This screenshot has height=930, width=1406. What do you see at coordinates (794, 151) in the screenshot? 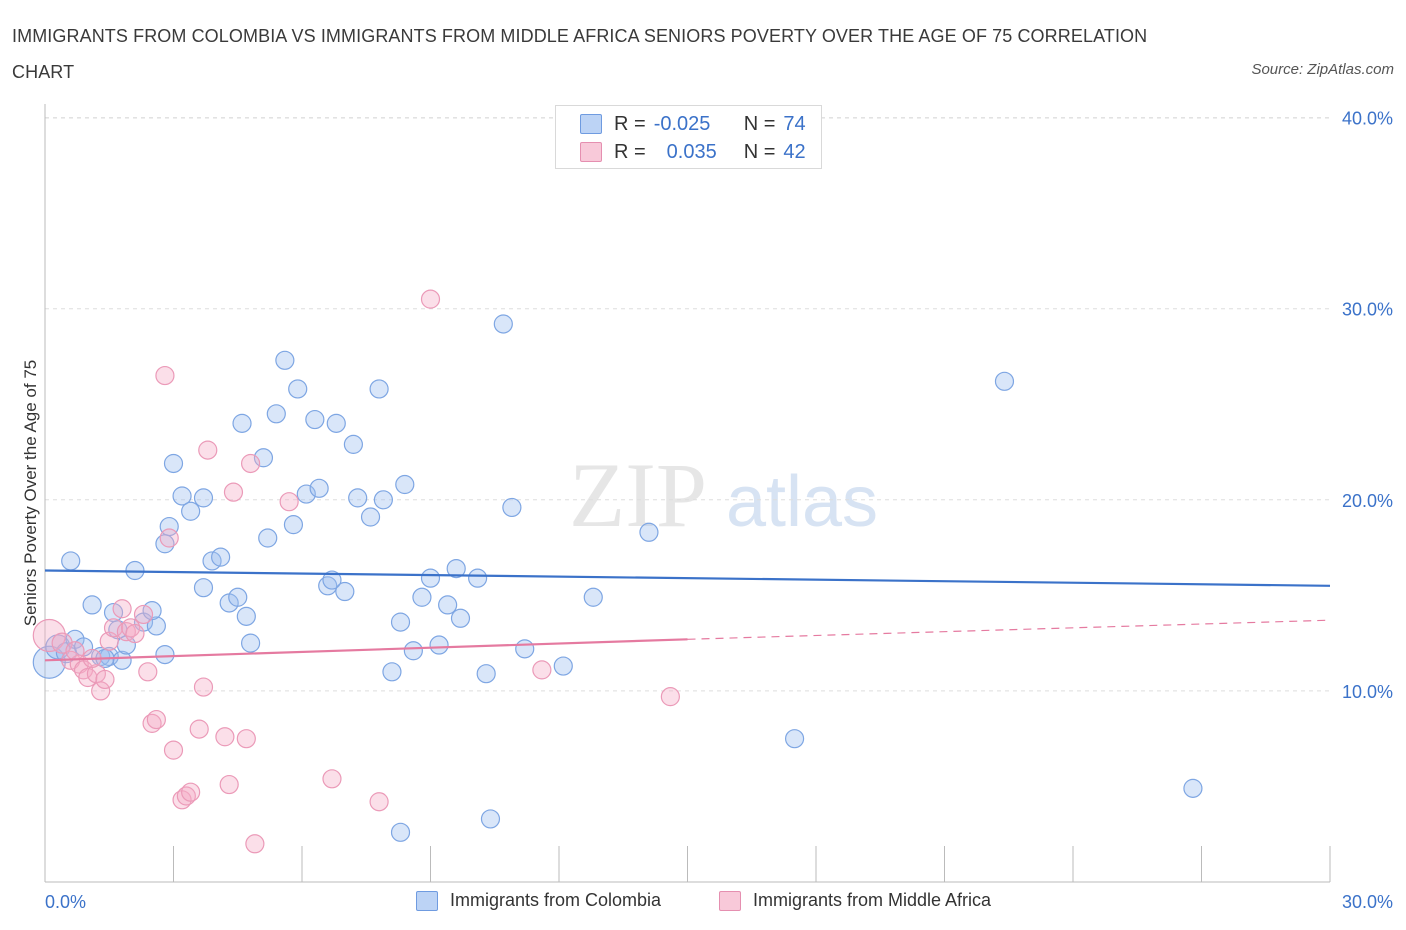
I see `n-value-middle-africa: 42` at bounding box center [794, 151].